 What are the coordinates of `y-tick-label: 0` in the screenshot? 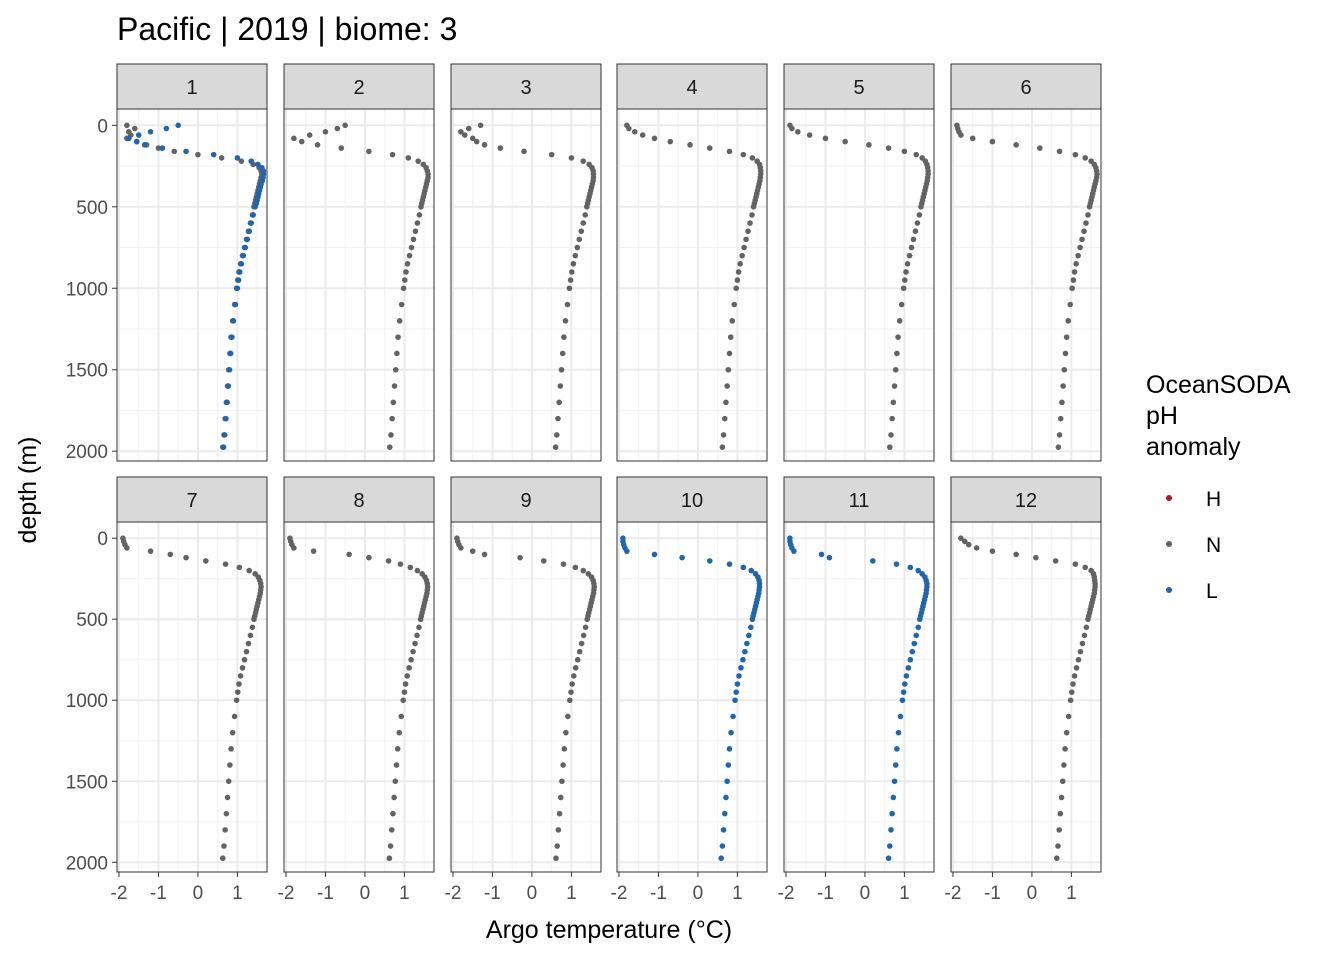 It's located at (102, 539).